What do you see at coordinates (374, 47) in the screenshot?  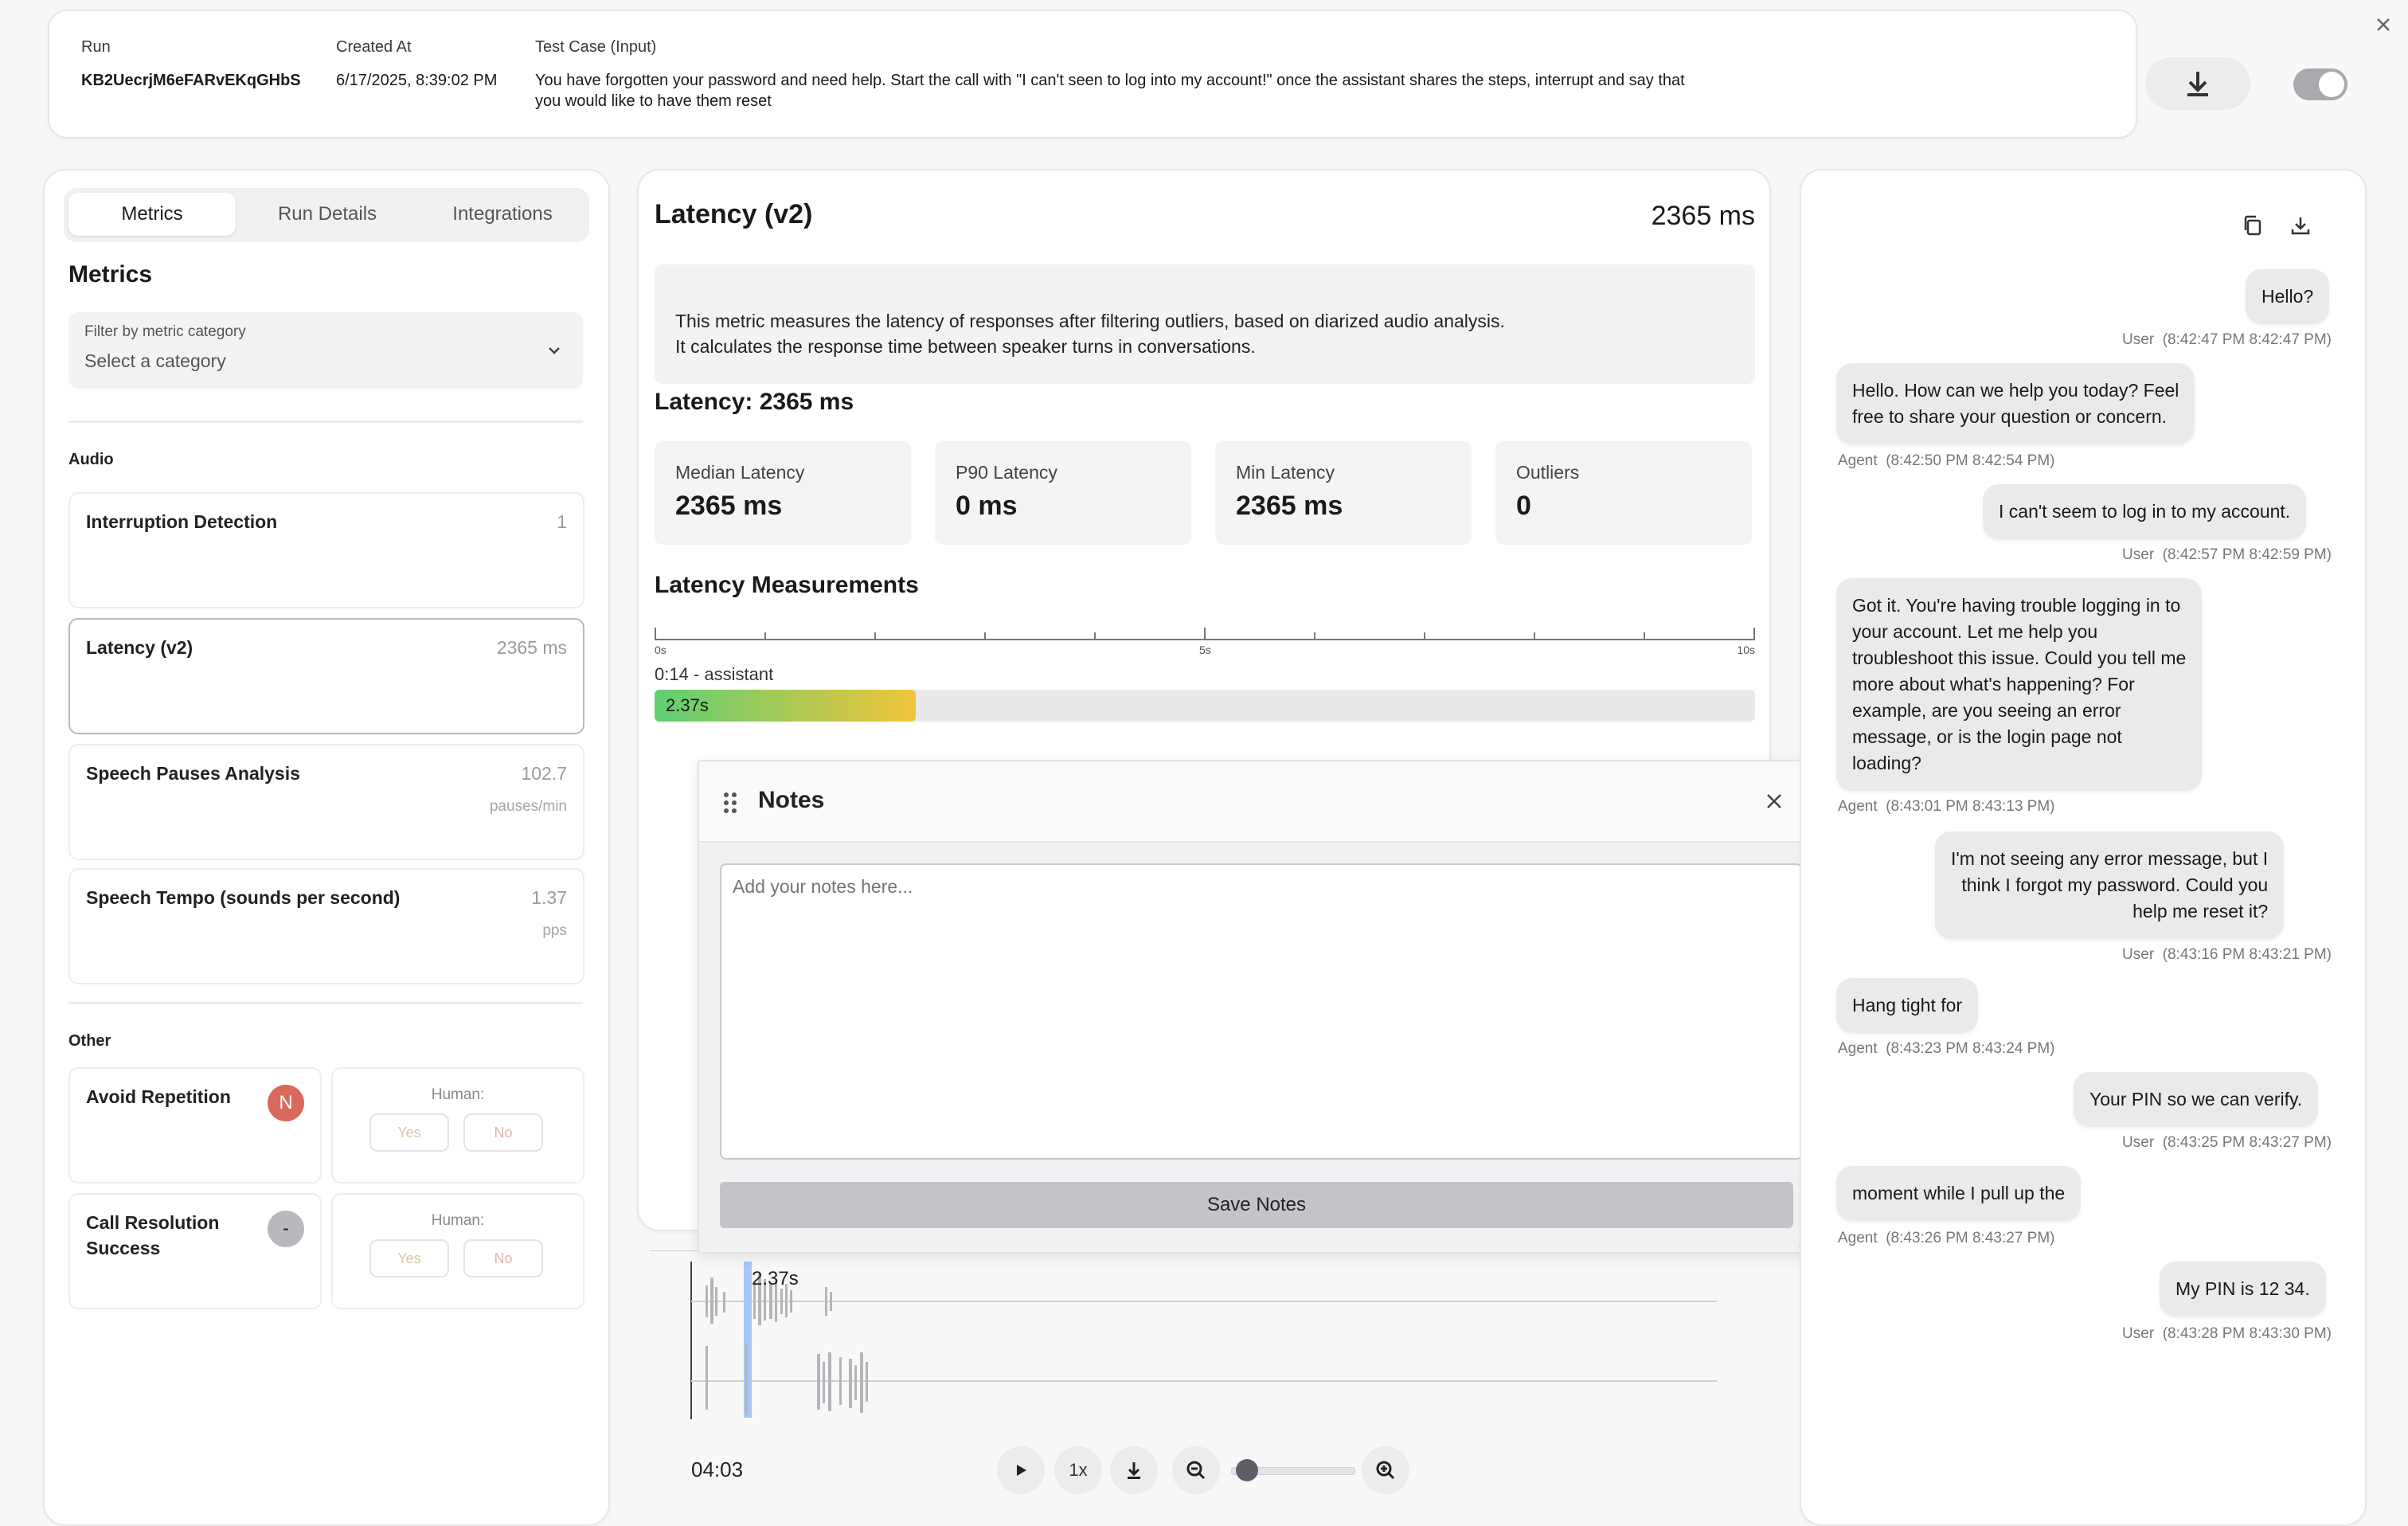 I see `created-label: Created At` at bounding box center [374, 47].